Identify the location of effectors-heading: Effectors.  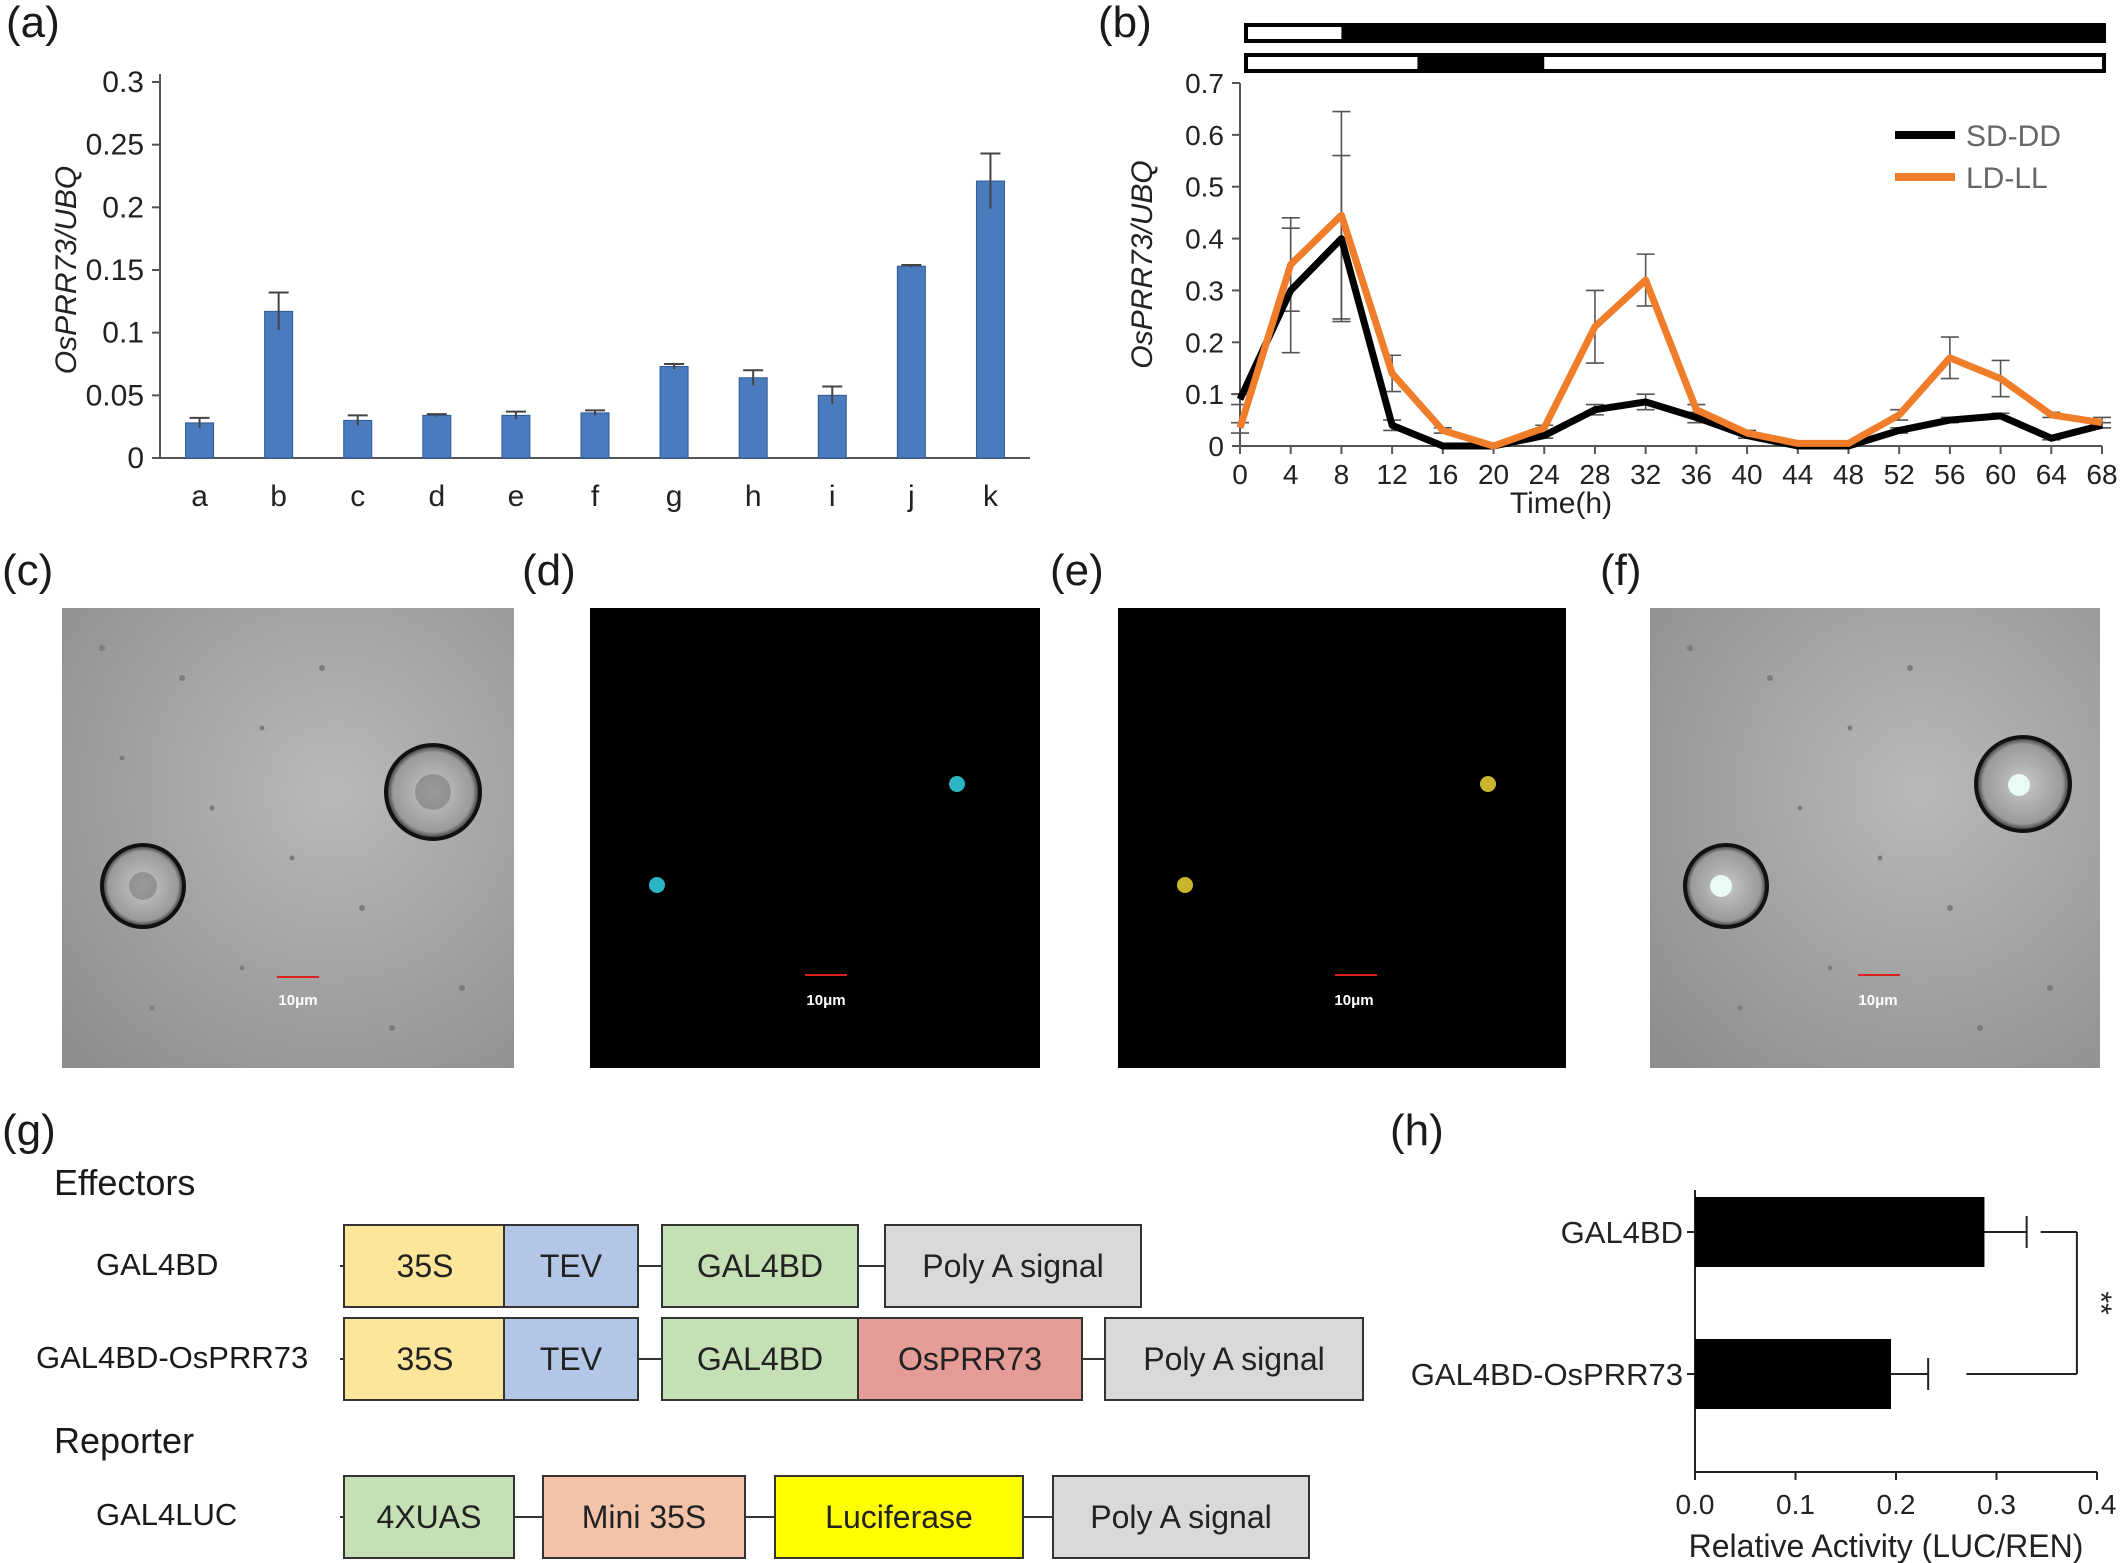
(125, 1182).